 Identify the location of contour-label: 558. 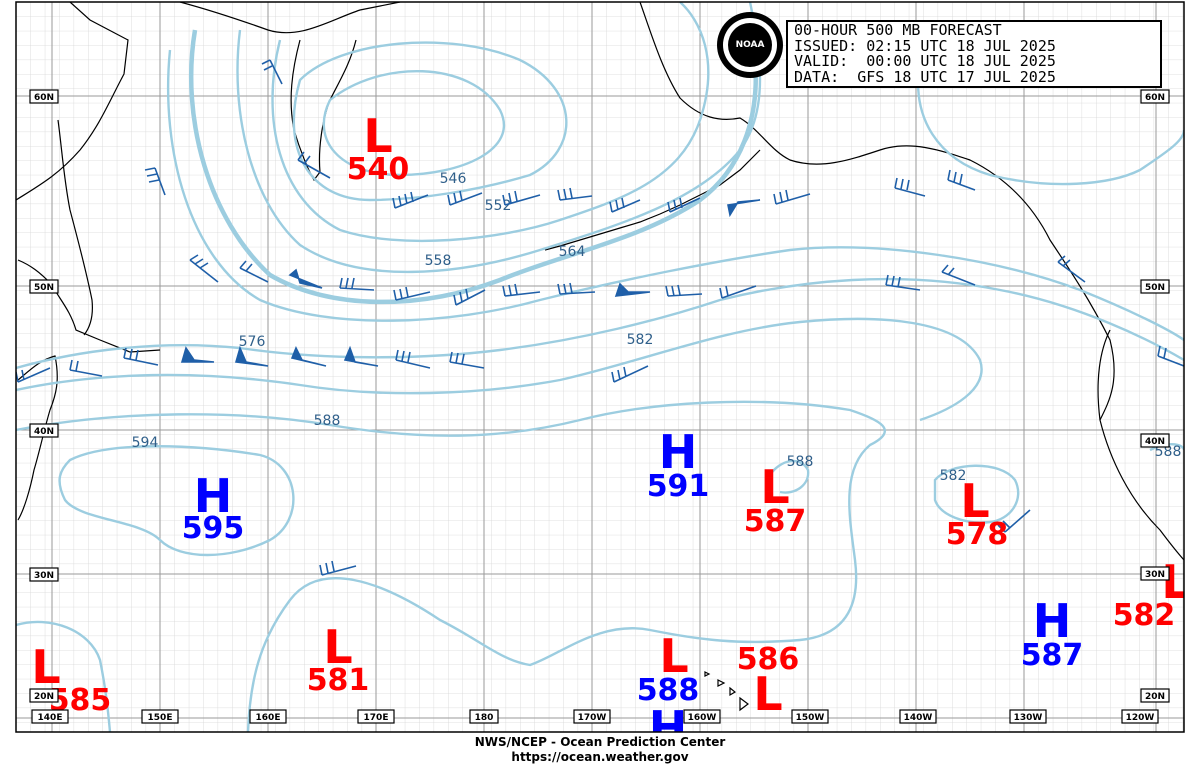
(438, 261).